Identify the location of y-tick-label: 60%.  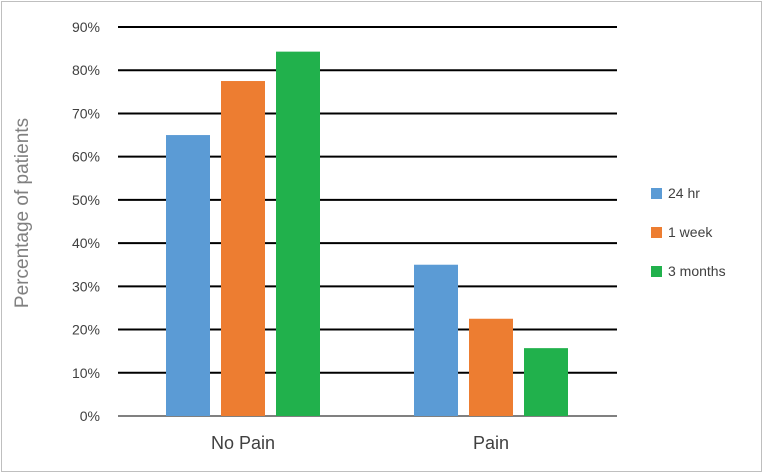
(86, 157).